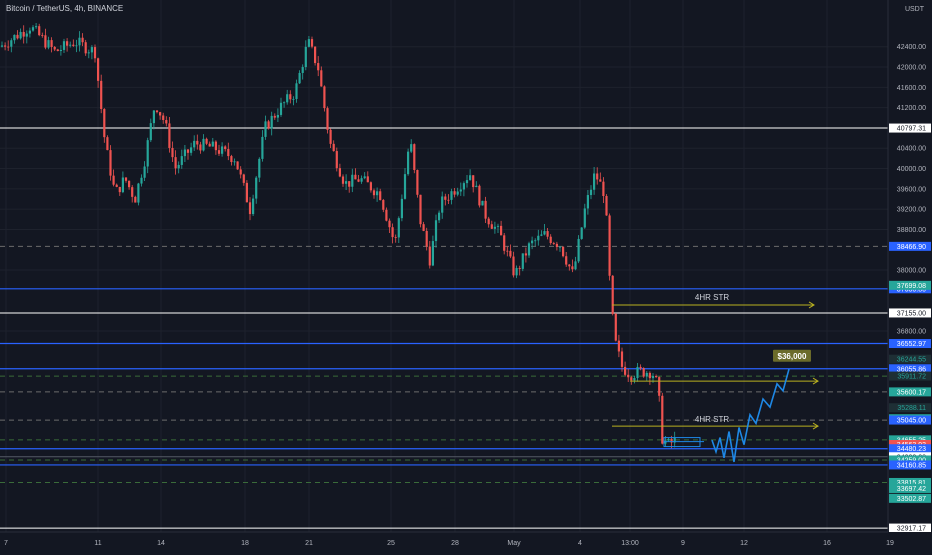 The height and width of the screenshot is (555, 932). I want to click on y-tick-label: 42400.00, so click(911, 47).